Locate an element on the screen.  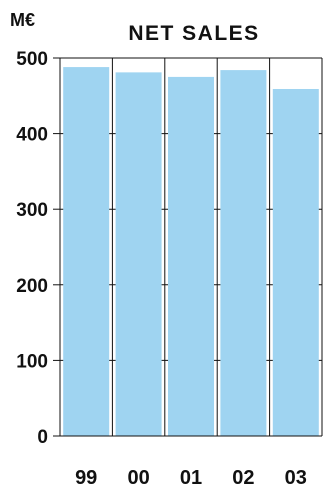
y-tick-label: 100 is located at coordinates (32, 361).